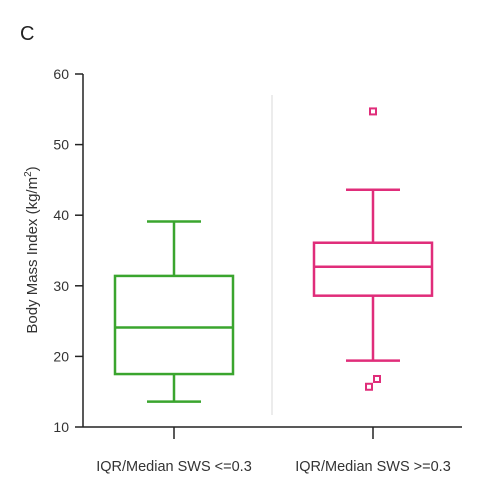  What do you see at coordinates (61, 286) in the screenshot?
I see `y-tick-label: 30` at bounding box center [61, 286].